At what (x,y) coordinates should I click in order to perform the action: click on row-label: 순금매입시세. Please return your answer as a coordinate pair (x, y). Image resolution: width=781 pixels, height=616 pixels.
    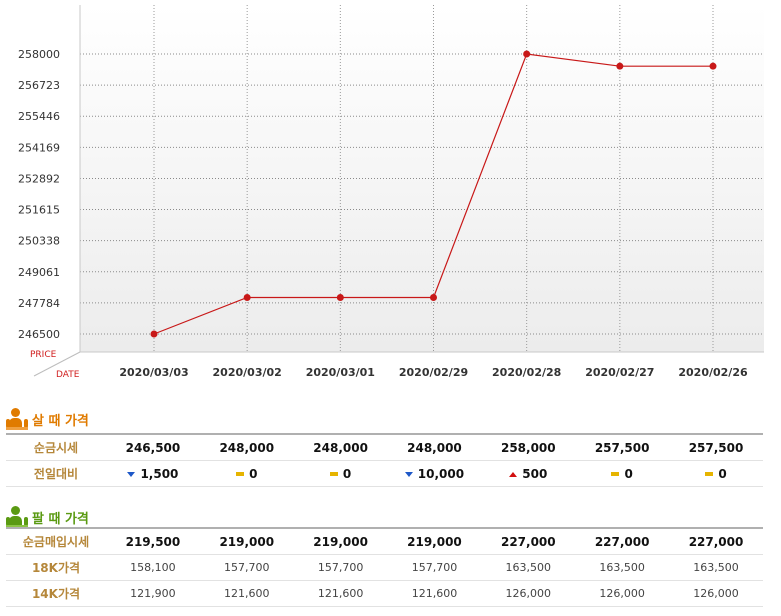
    Looking at the image, I should click on (56, 541).